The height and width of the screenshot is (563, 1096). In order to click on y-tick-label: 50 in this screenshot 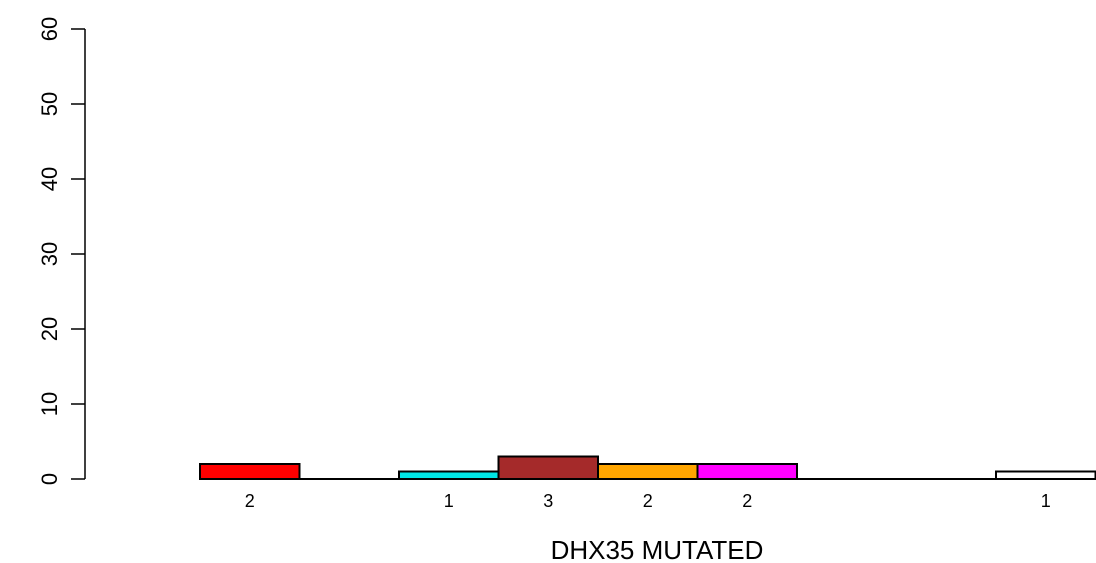, I will do `click(49, 104)`.